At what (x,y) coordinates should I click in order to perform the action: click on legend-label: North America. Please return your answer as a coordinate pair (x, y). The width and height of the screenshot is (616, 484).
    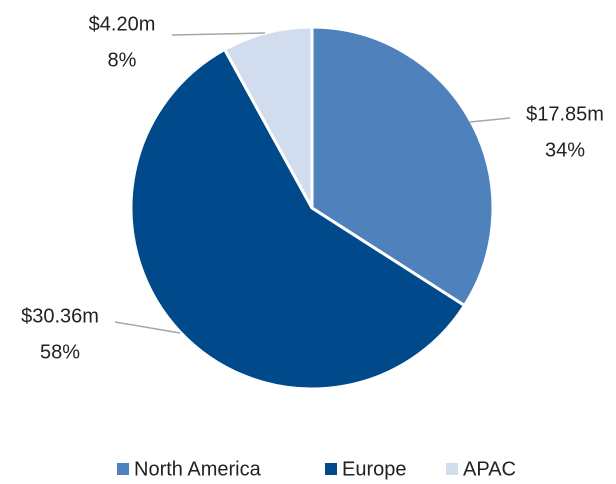
    Looking at the image, I should click on (198, 469).